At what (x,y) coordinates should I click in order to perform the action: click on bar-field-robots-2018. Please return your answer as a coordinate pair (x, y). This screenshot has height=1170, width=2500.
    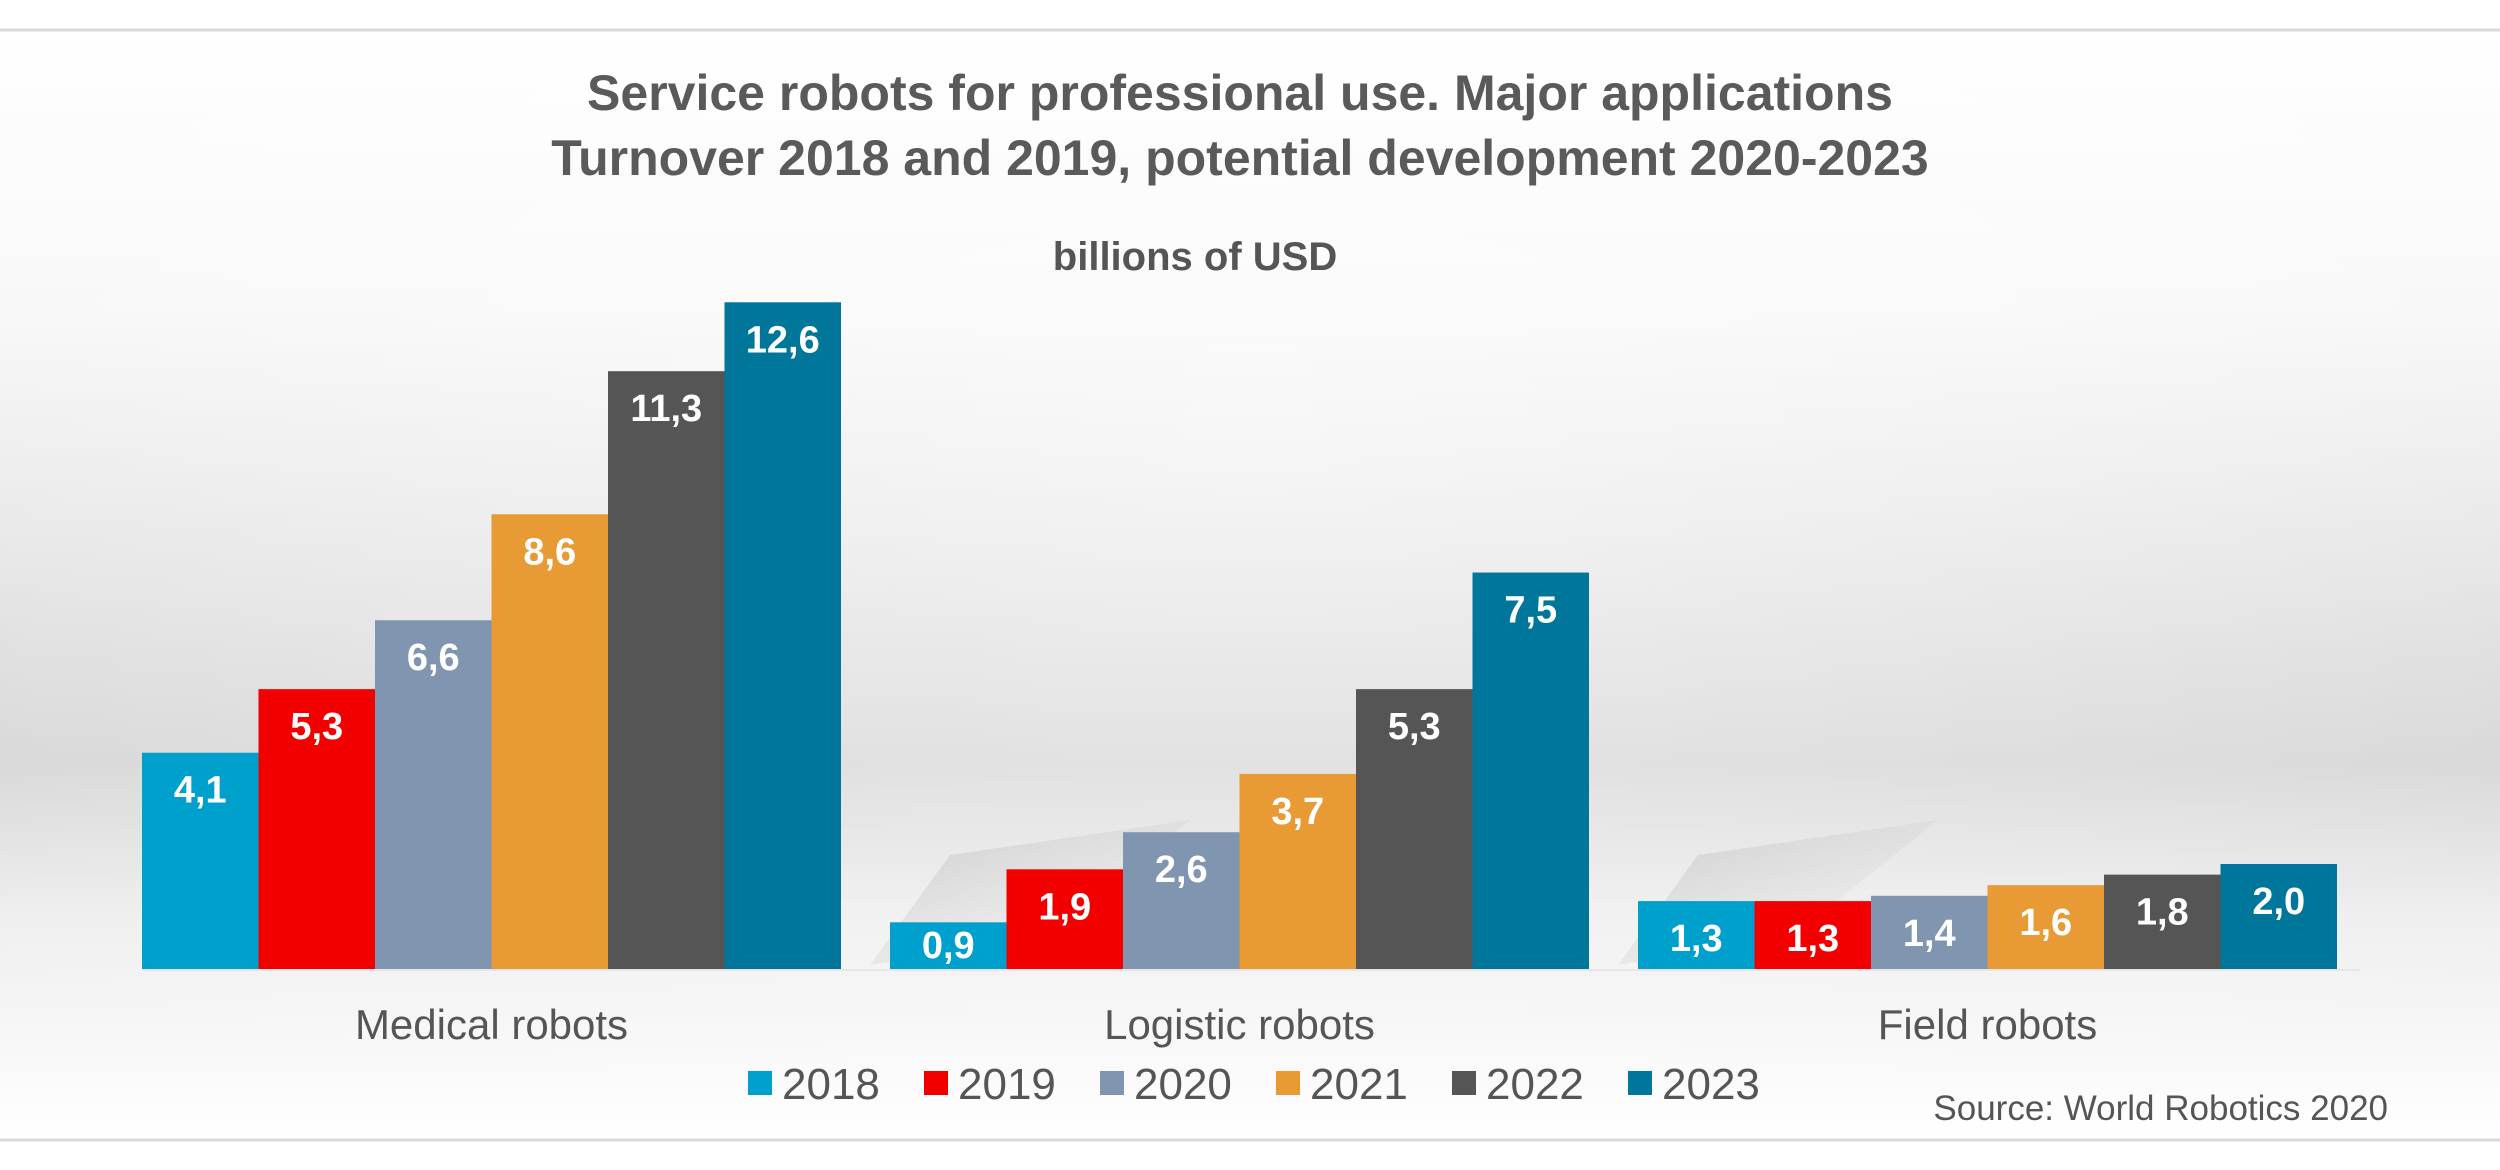
    Looking at the image, I should click on (1696, 935).